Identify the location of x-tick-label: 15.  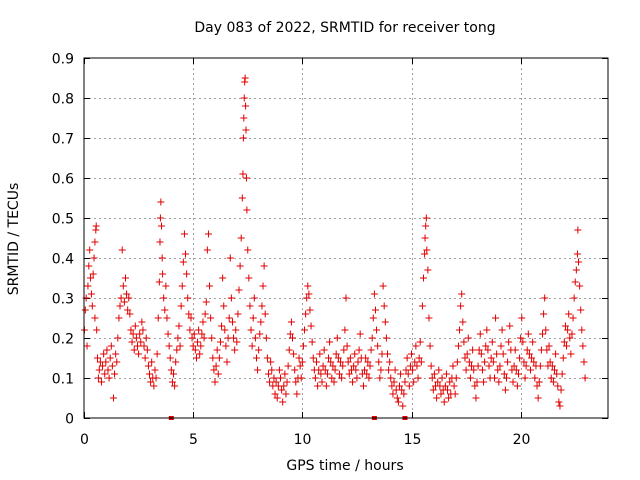
(413, 440).